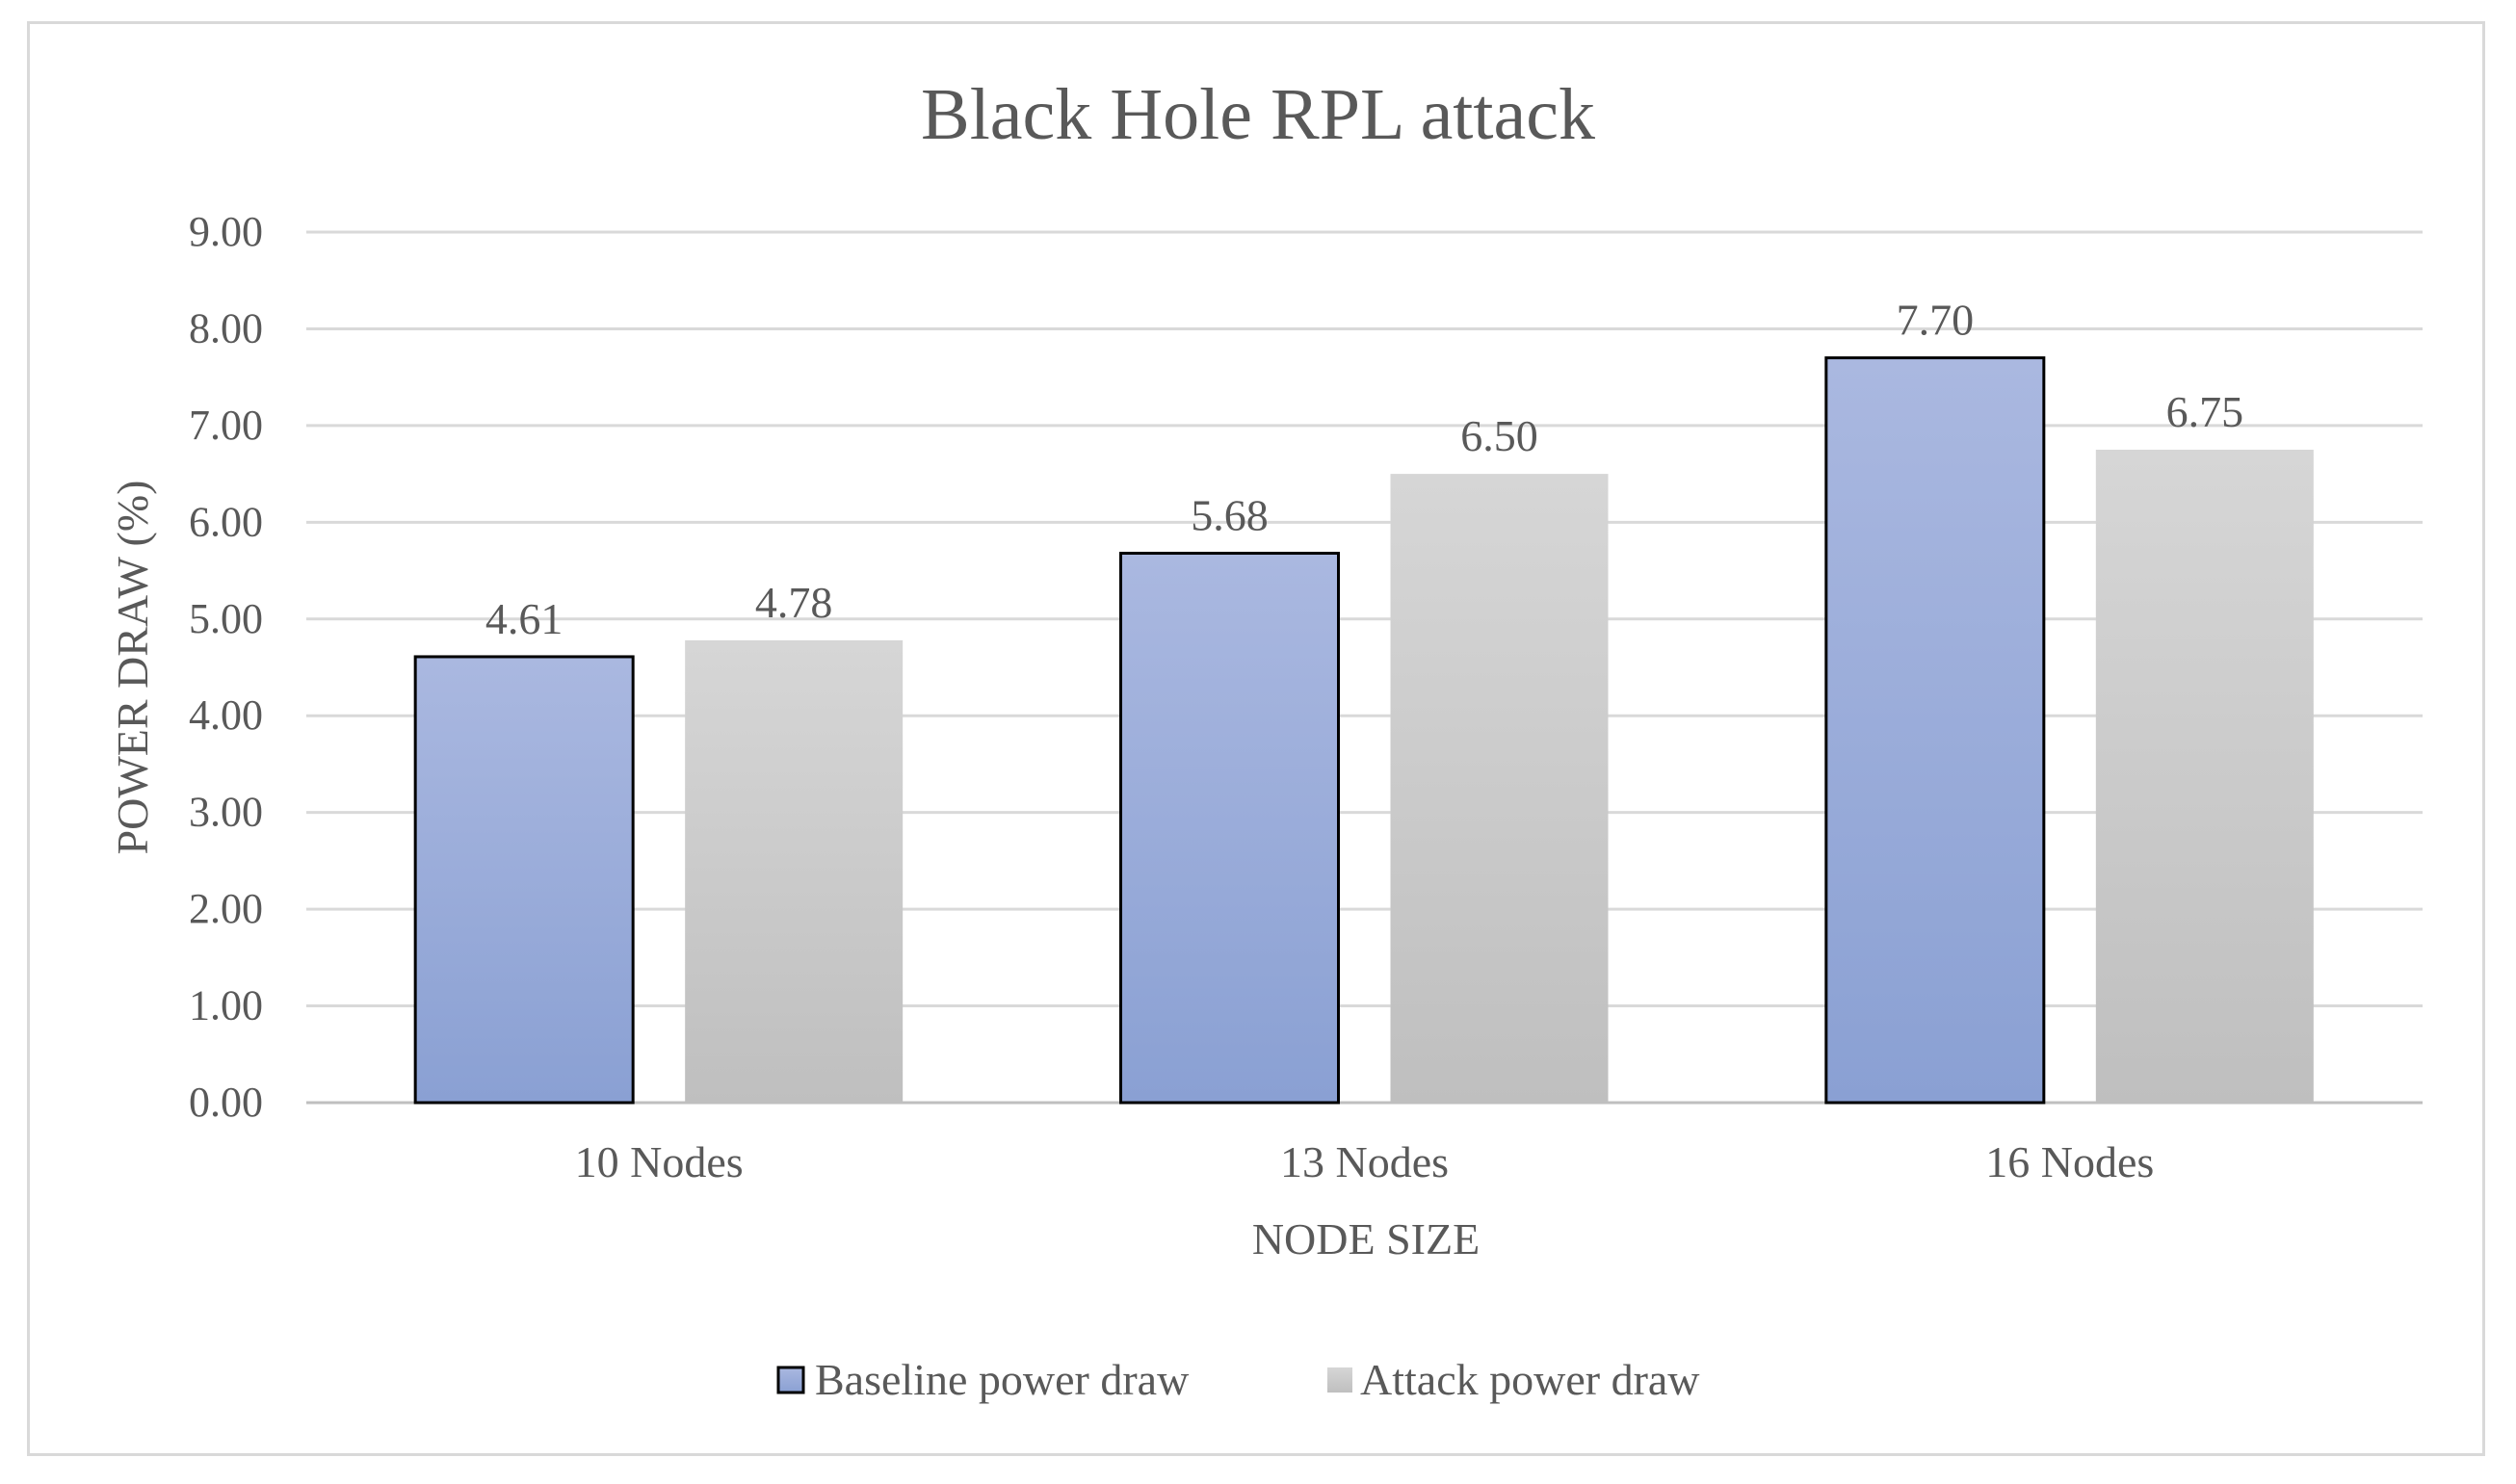 The height and width of the screenshot is (1484, 2516). Describe the element at coordinates (2205, 412) in the screenshot. I see `data-label: 6.75` at that location.